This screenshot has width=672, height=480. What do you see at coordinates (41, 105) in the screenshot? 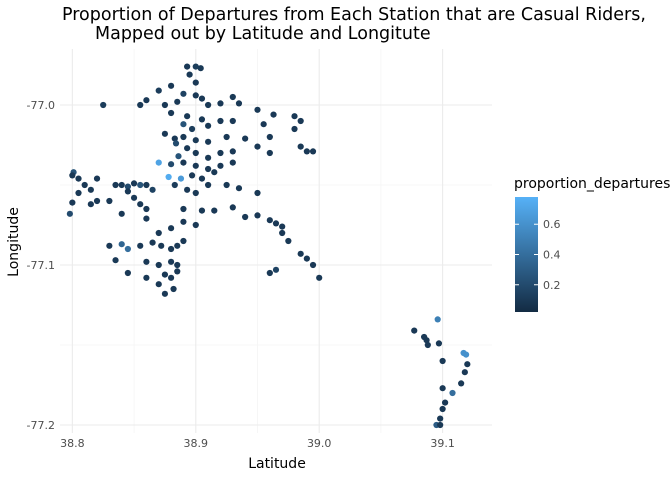
I see `y-tick-label: -77.0` at bounding box center [41, 105].